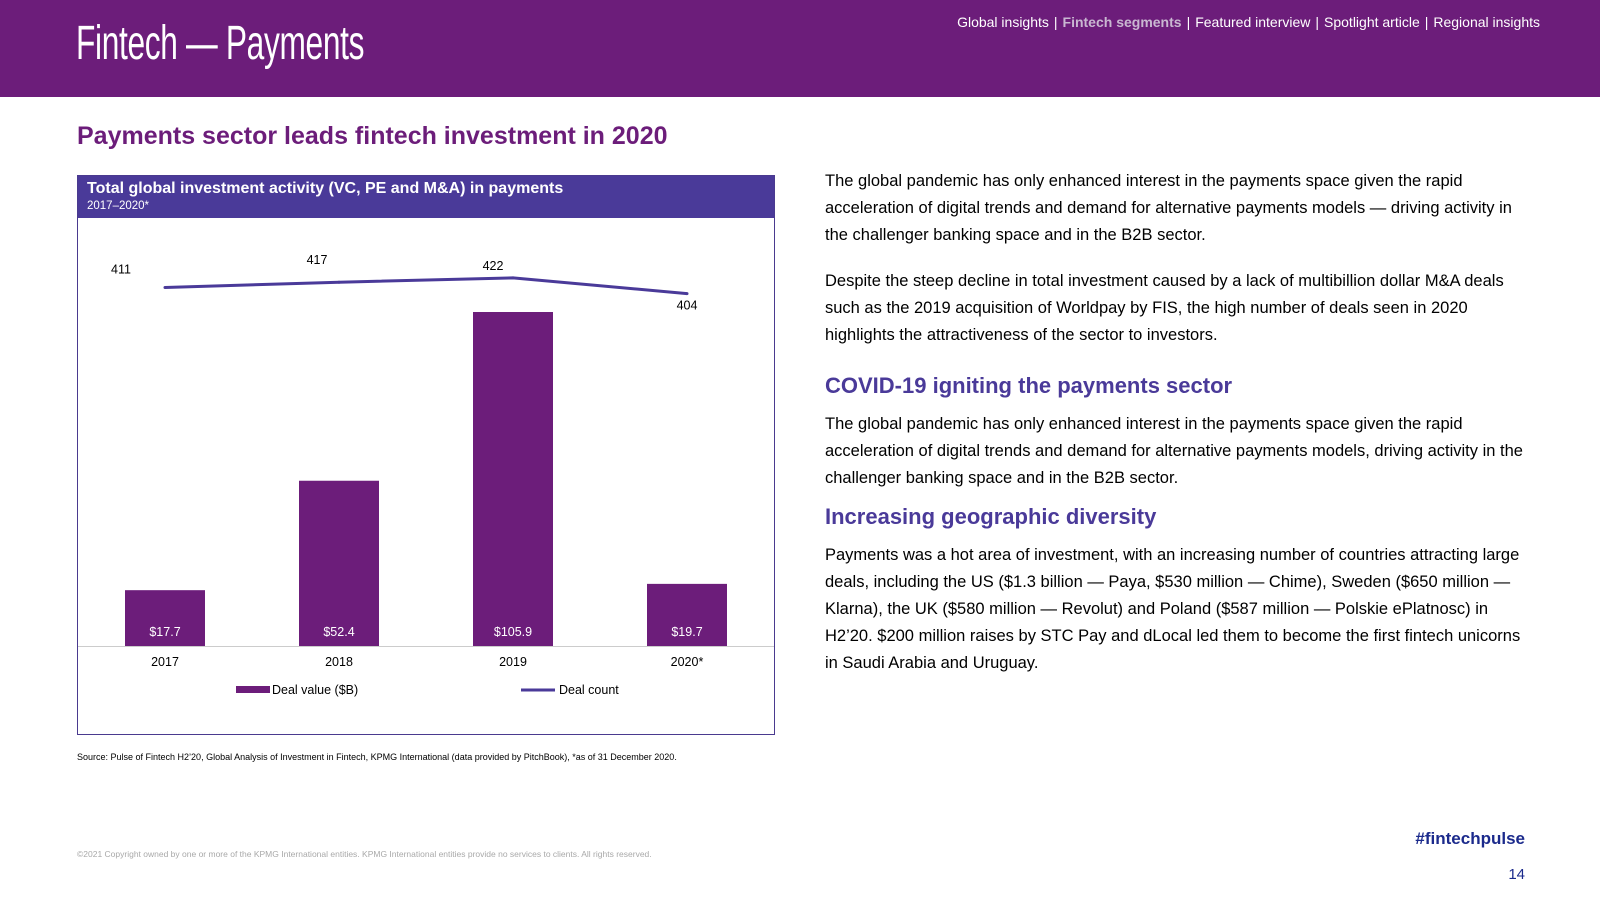  I want to click on subhead-text: Increasing geographic diversity, so click(991, 516).